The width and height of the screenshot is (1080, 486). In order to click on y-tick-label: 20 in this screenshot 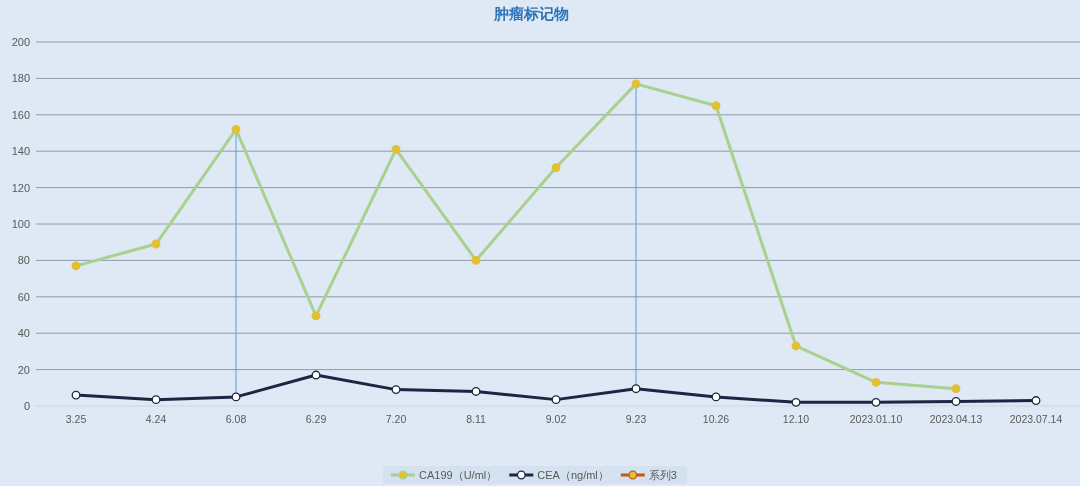, I will do `click(23, 369)`.